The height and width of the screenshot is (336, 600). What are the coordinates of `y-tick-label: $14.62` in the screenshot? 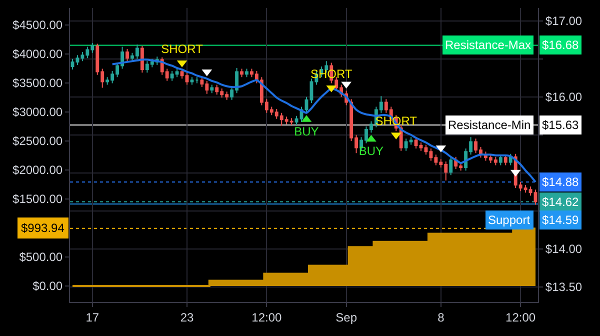 It's located at (561, 202).